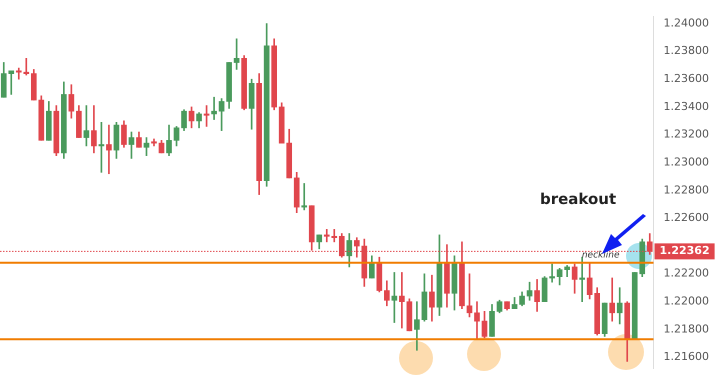 This screenshot has height=385, width=725. What do you see at coordinates (687, 301) in the screenshot?
I see `y-tick-label: 1.22000` at bounding box center [687, 301].